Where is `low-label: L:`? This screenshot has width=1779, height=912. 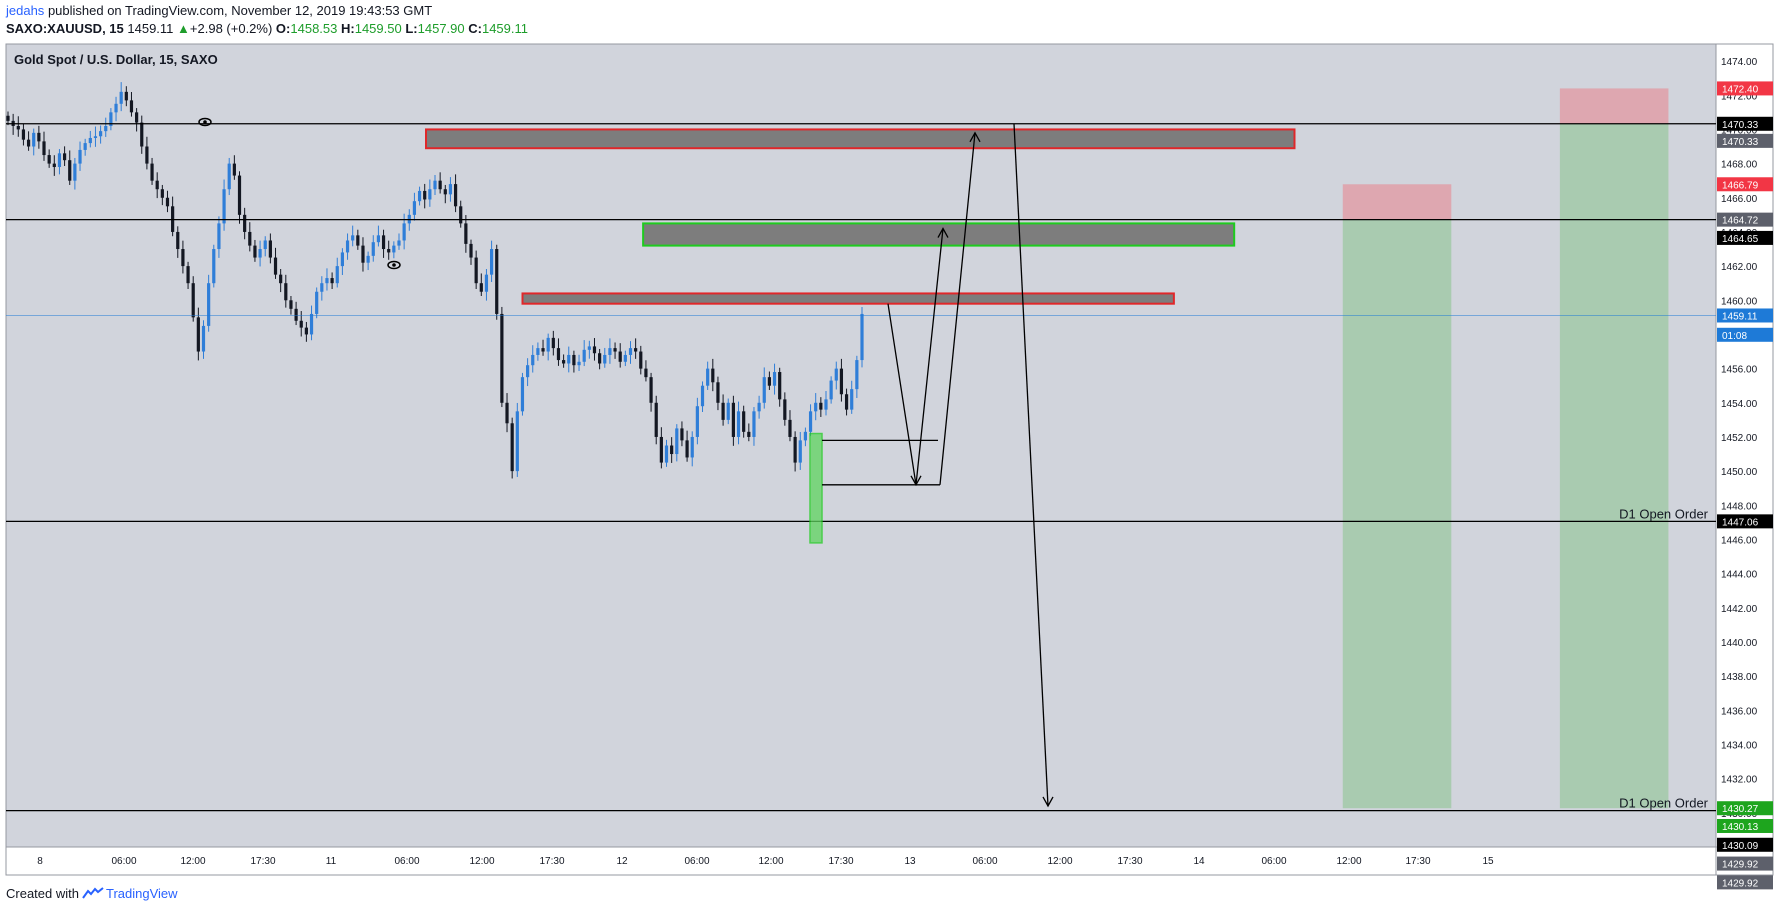 low-label: L: is located at coordinates (411, 28).